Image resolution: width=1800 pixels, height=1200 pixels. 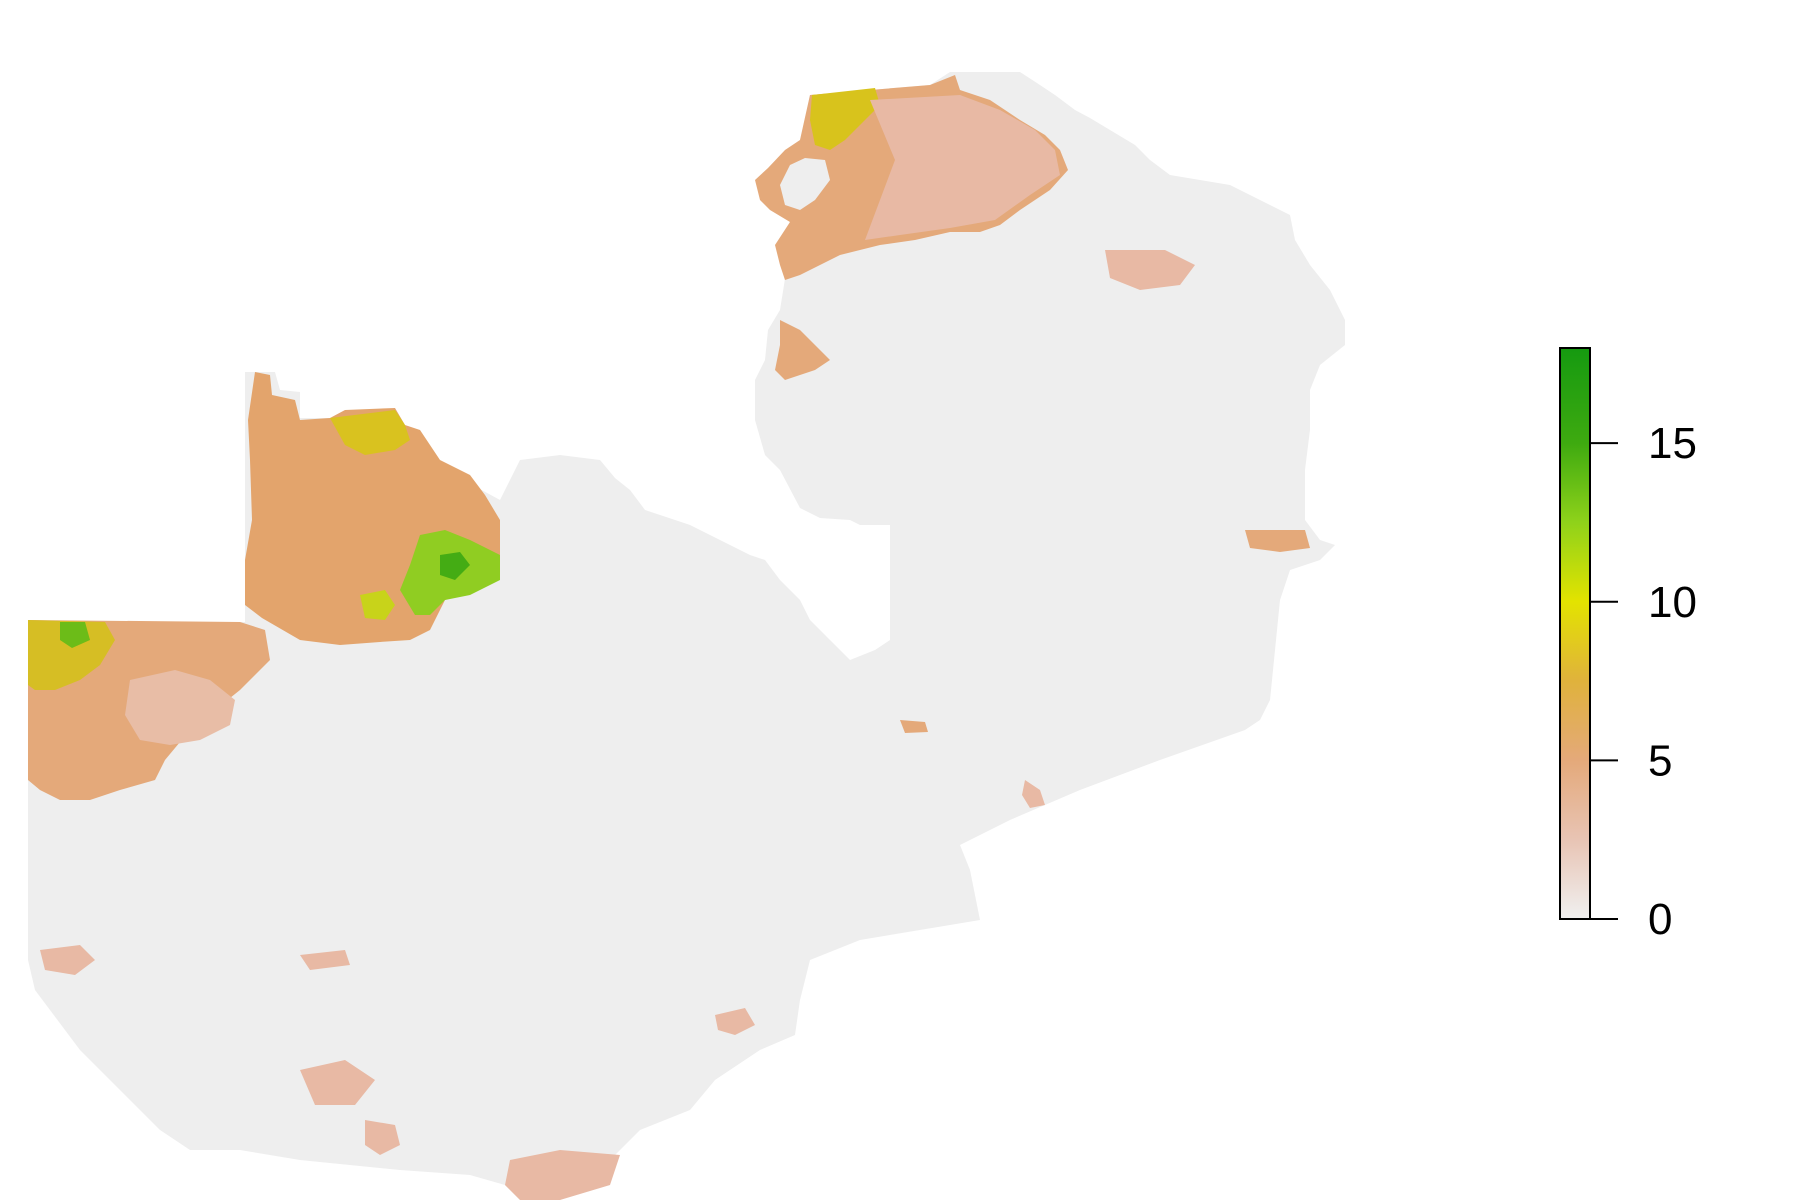 I want to click on color-legend: 0 5 10 15, so click(x=1628, y=645).